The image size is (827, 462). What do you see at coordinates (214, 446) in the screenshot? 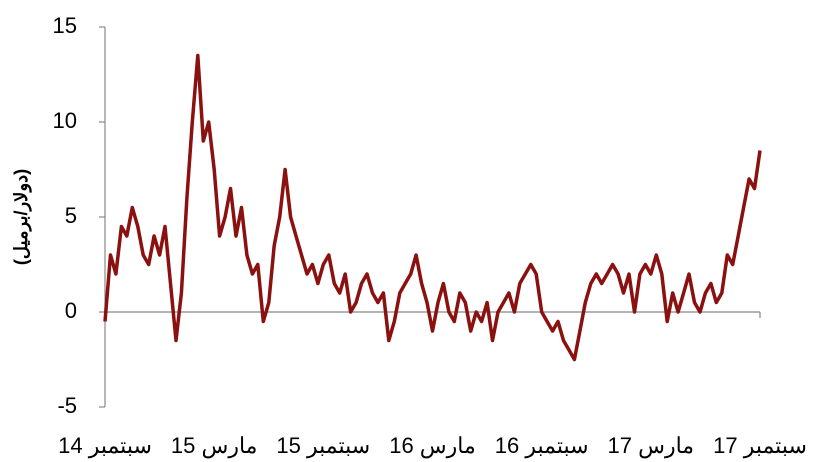
I see `x-tick-label: مارس 15` at bounding box center [214, 446].